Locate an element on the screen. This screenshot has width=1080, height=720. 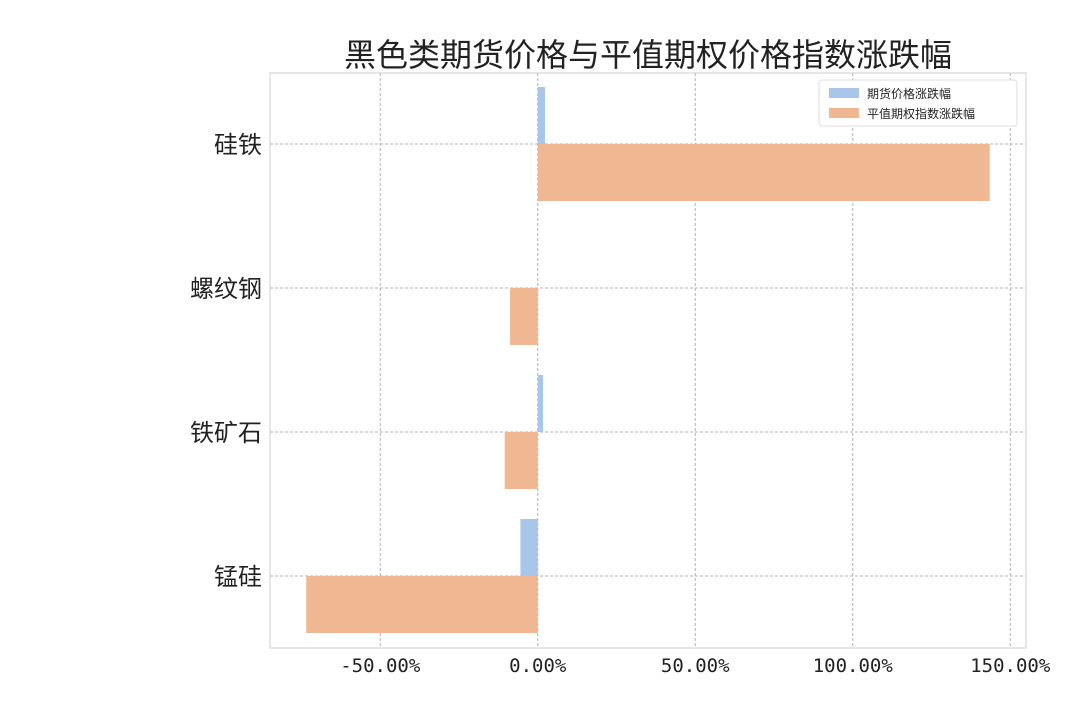
chart-title: 黑色类期货价格与平值期权价格指数涨跌幅 is located at coordinates (648, 55).